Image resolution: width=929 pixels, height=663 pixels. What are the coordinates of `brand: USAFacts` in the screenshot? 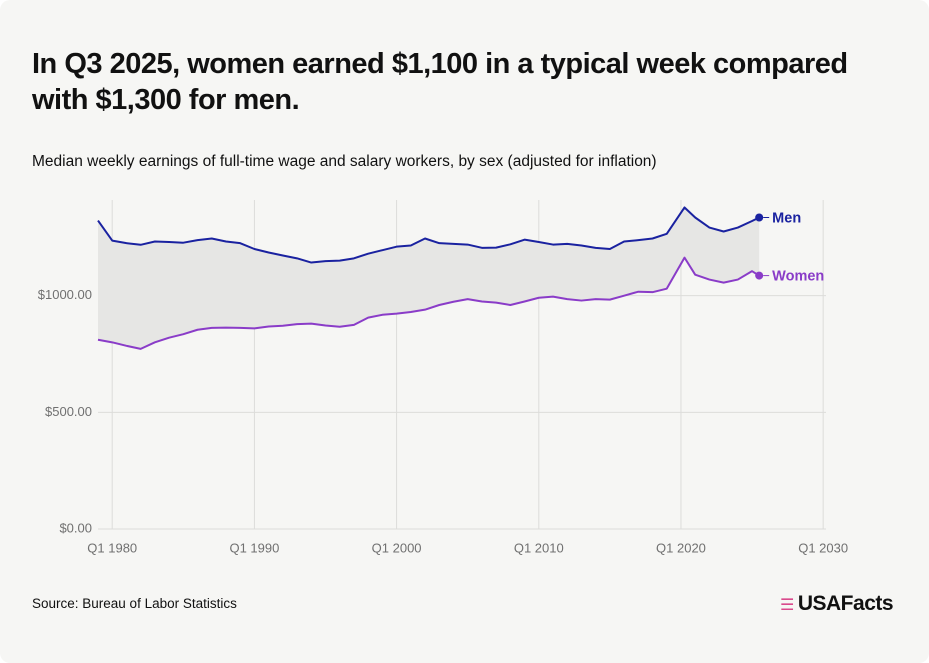 It's located at (845, 603).